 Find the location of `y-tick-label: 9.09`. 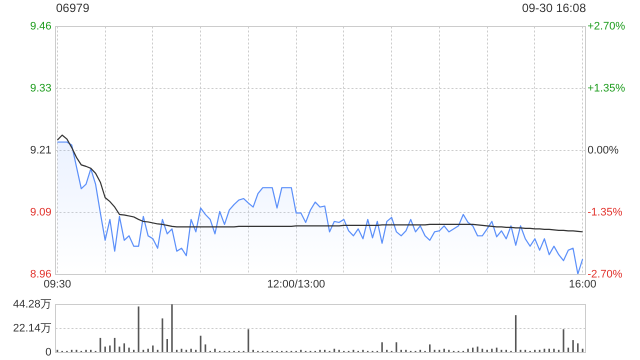

y-tick-label: 9.09 is located at coordinates (41, 212).